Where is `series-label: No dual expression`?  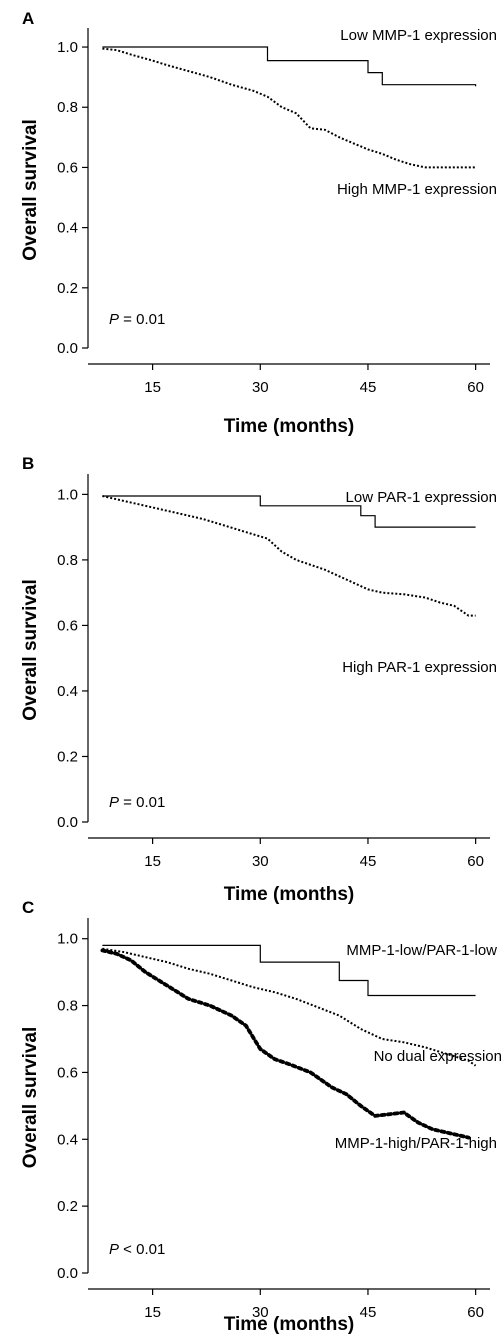 series-label: No dual expression is located at coordinates (437, 1056).